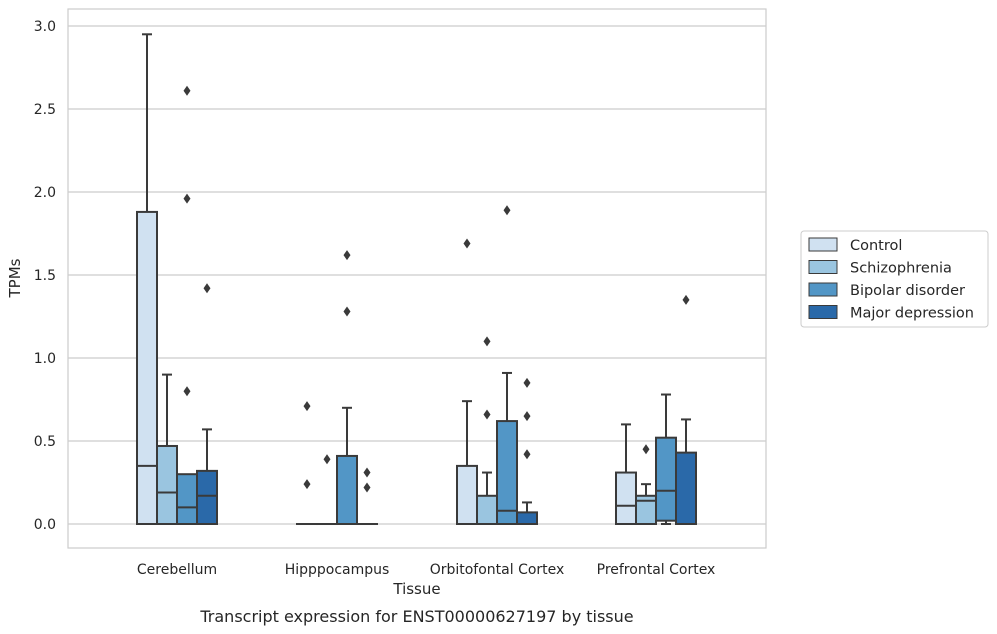 The width and height of the screenshot is (997, 634). Describe the element at coordinates (656, 570) in the screenshot. I see `x-tick-label: Prefrontal Cortex` at that location.